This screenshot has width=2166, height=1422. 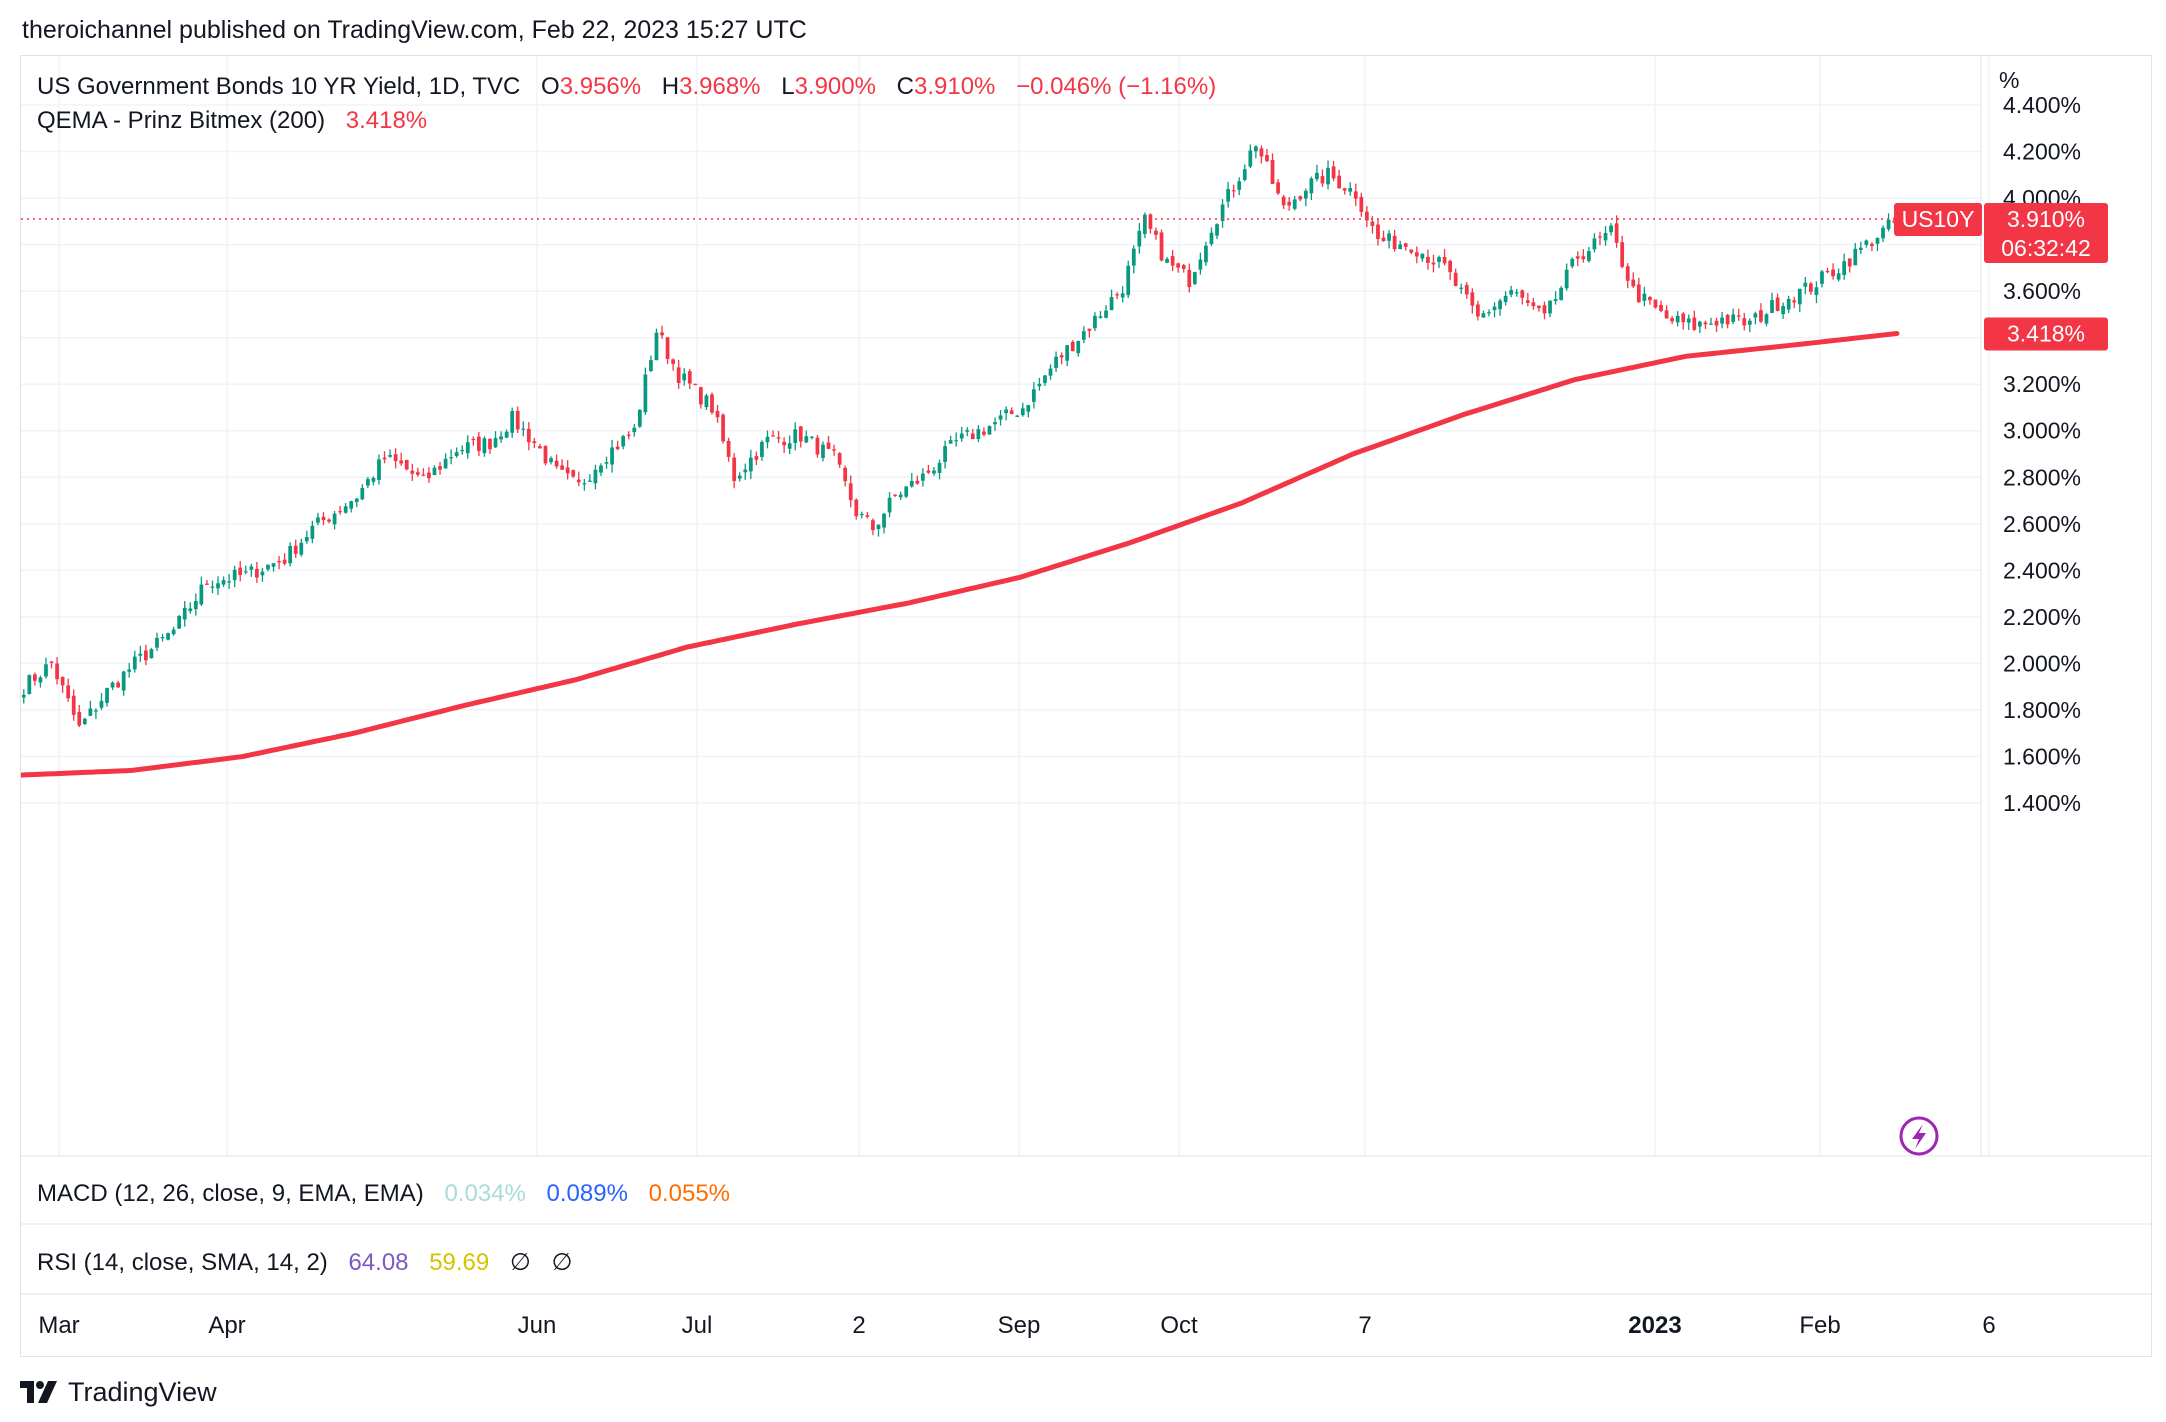 I want to click on x-tick-label: Jul, so click(x=697, y=1325).